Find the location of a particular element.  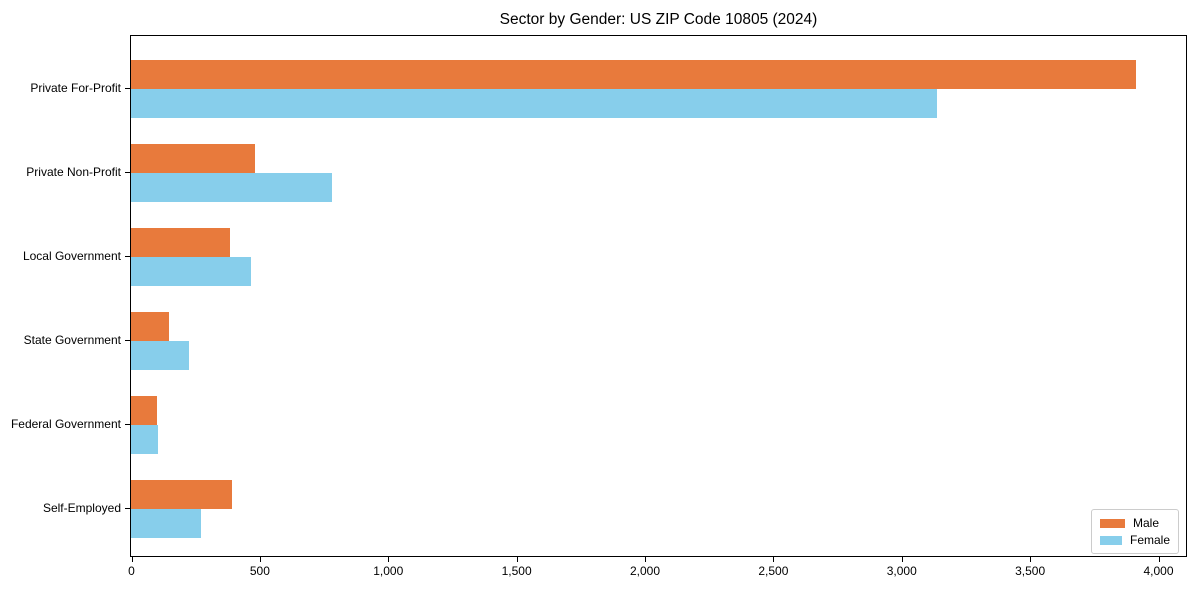

y-tick-label-1: Private Non-Profit is located at coordinates (73, 171).